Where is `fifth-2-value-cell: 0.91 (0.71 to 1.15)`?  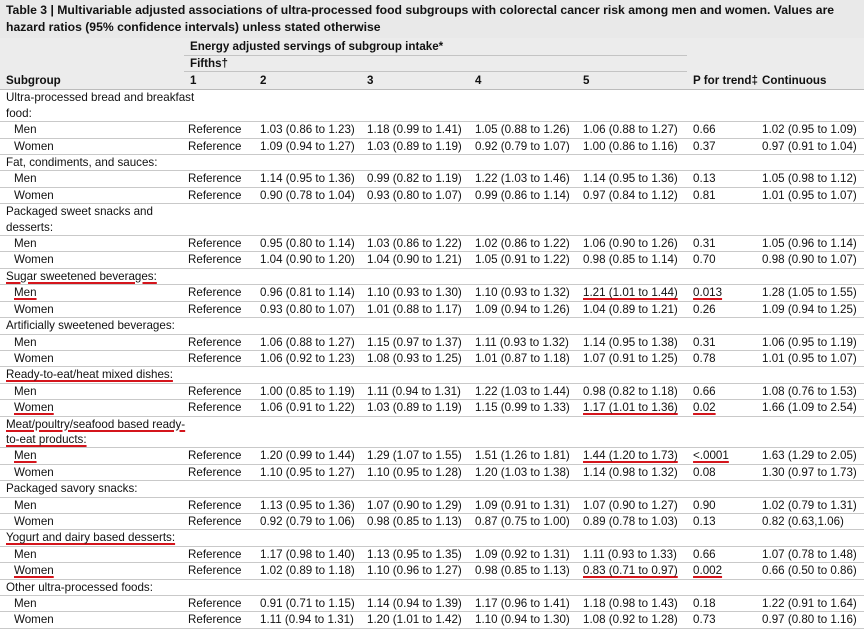 fifth-2-value-cell: 0.91 (0.71 to 1.15) is located at coordinates (307, 604).